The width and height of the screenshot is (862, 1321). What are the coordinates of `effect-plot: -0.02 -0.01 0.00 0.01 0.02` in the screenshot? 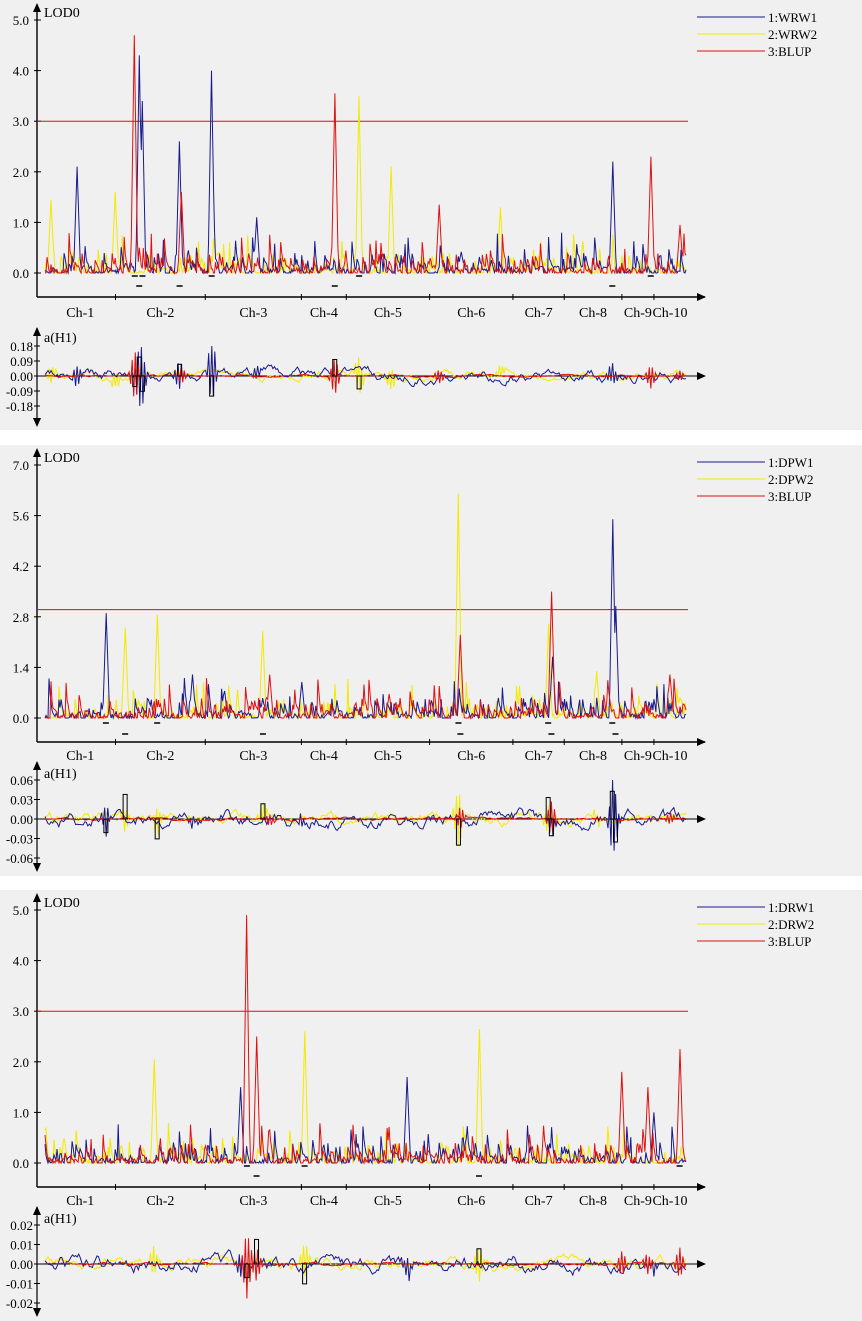 It's located at (356, 1261).